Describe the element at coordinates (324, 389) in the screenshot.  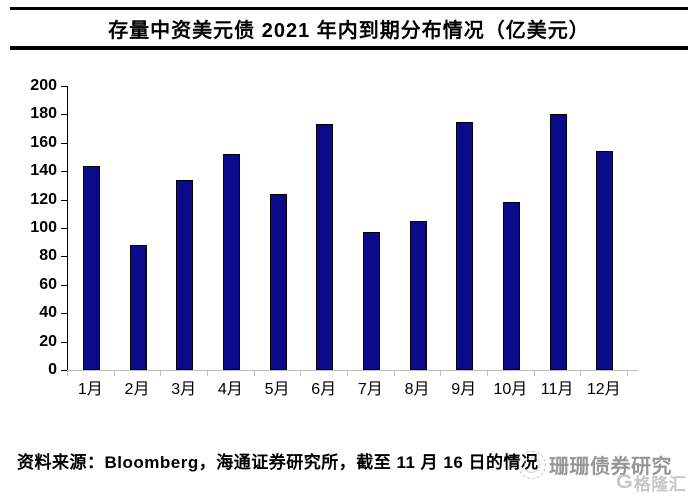
I see `x-tick-label: 6月` at that location.